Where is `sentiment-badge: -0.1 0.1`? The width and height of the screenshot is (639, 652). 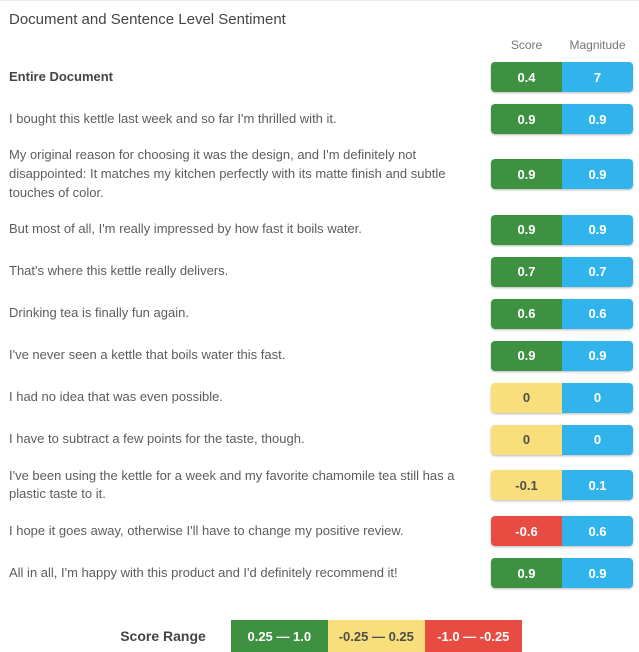
sentiment-badge: -0.1 0.1 is located at coordinates (562, 485).